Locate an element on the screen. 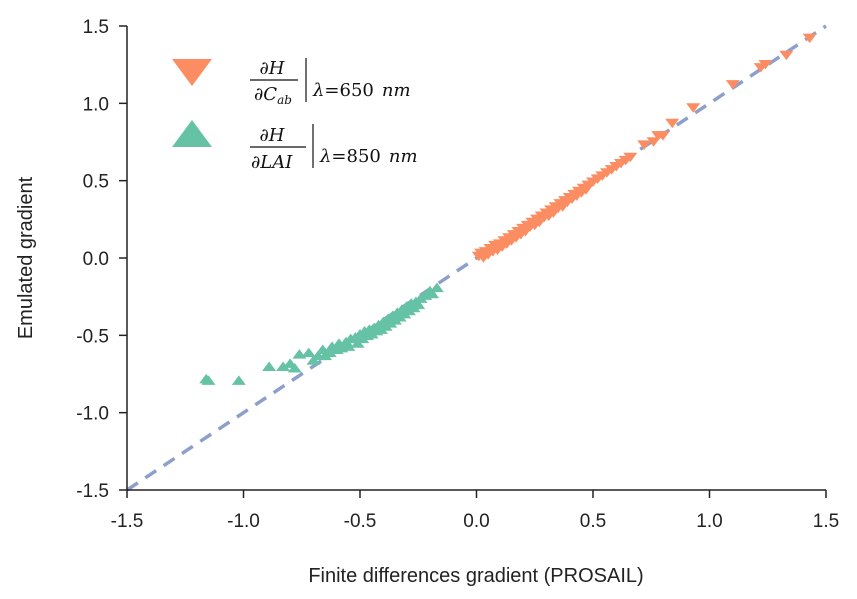 Image resolution: width=857 pixels, height=599 pixels. x-tick-label: -1.0 is located at coordinates (243, 521).